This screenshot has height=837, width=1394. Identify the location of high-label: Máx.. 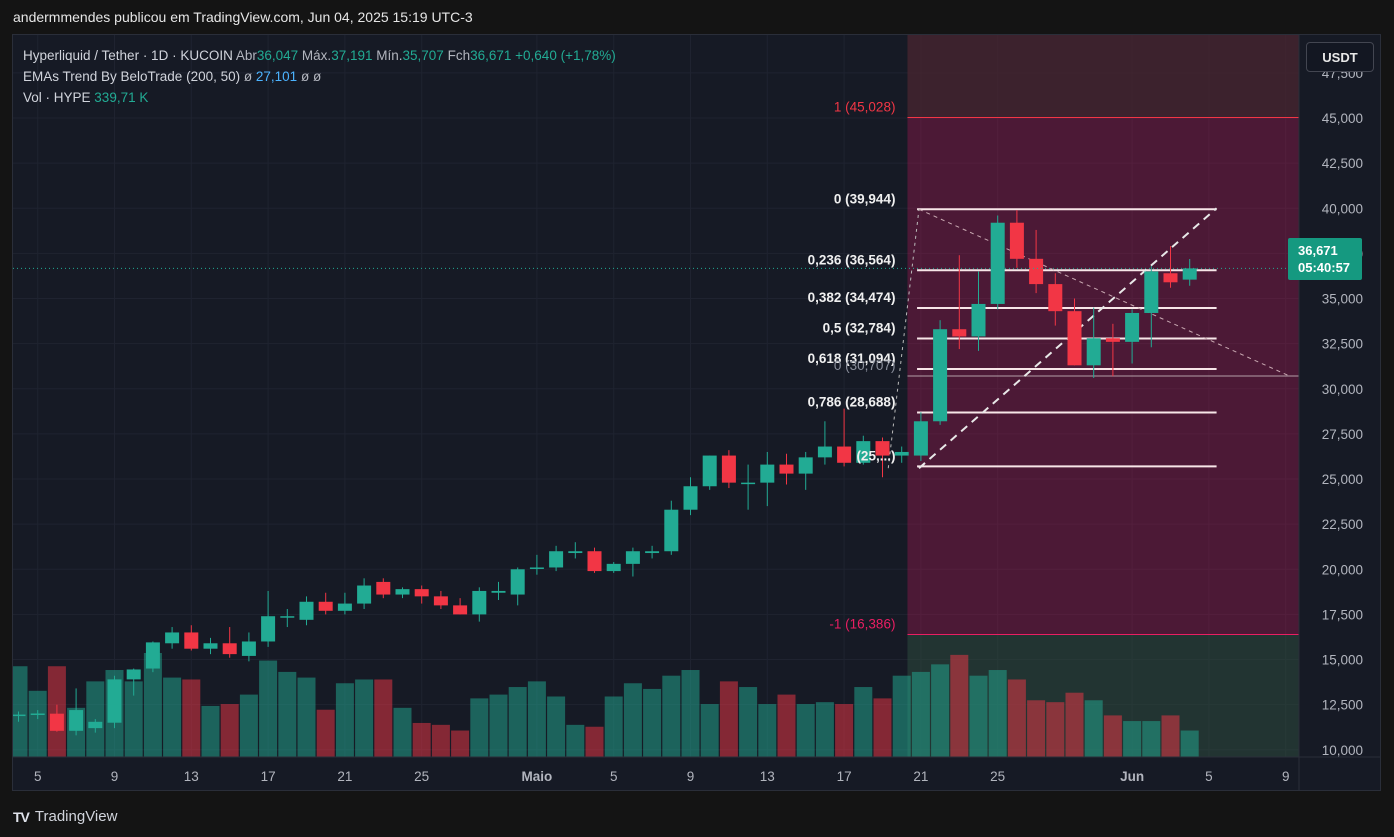
(316, 55).